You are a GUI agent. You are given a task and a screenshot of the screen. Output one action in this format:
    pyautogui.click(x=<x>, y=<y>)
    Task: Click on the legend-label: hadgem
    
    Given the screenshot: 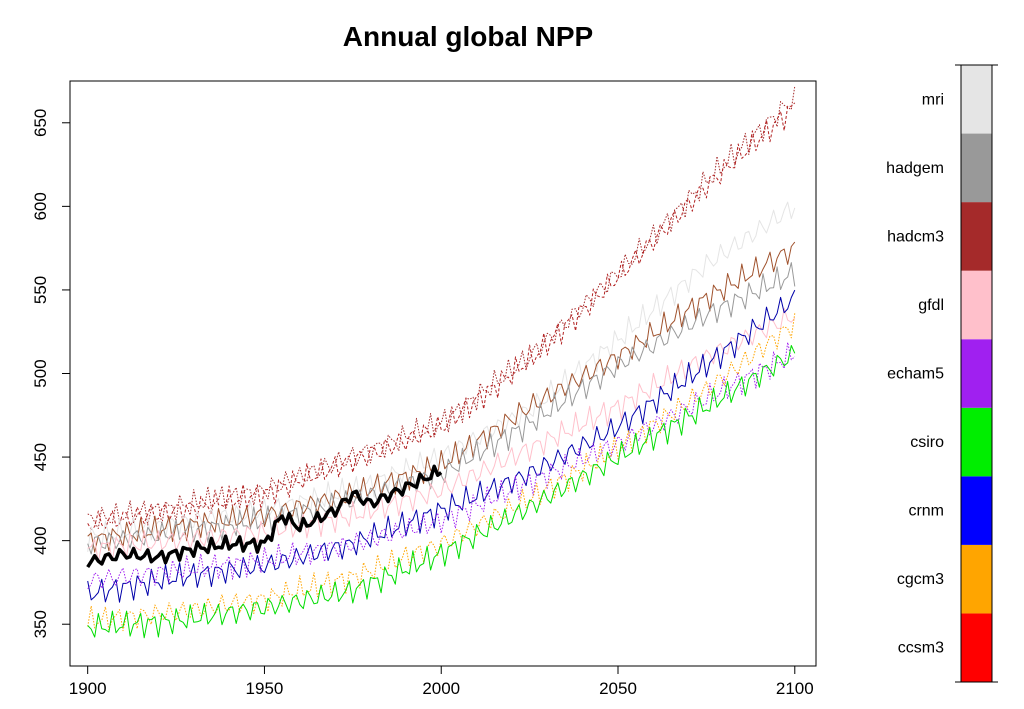 What is the action you would take?
    pyautogui.click(x=915, y=168)
    